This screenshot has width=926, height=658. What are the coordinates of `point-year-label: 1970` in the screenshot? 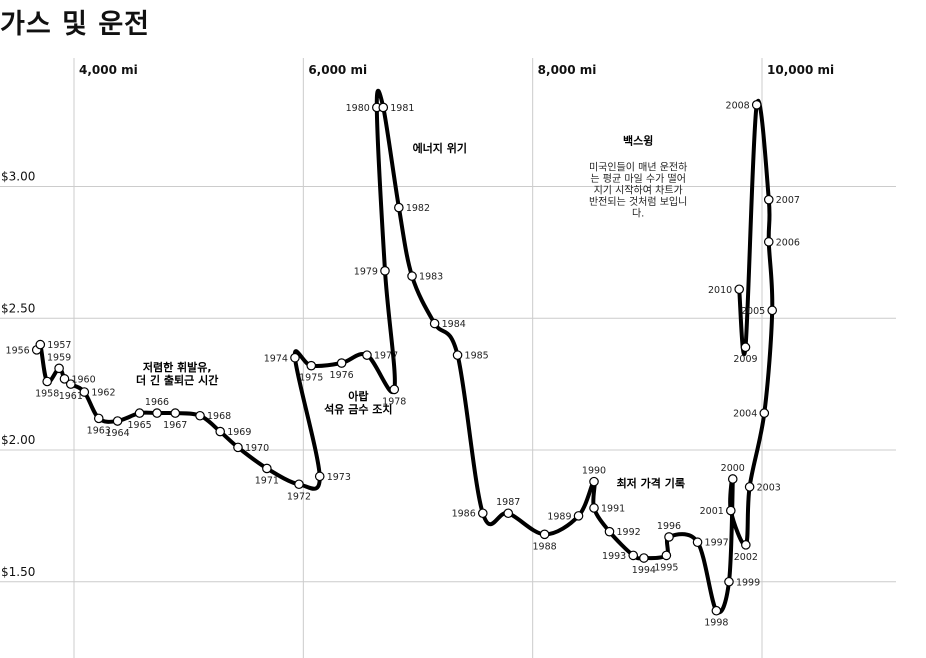 It's located at (257, 448).